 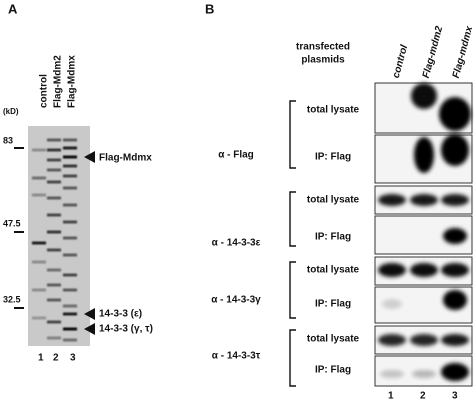 What do you see at coordinates (54, 240) in the screenshot?
I see `gel-bands` at bounding box center [54, 240].